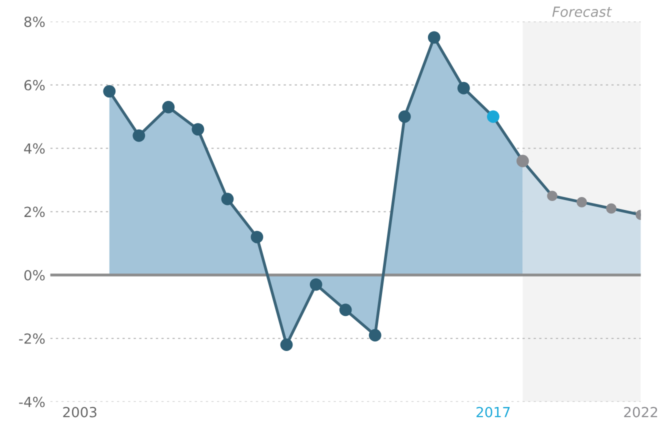 Image resolution: width=671 pixels, height=432 pixels. I want to click on x-tick-label: 2003, so click(79, 412).